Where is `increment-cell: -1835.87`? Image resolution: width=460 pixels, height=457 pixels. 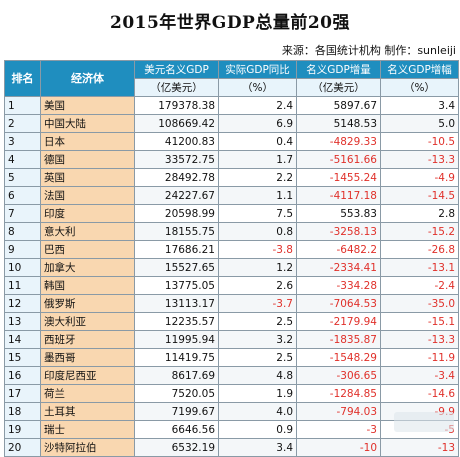 increment-cell: -1835.87 is located at coordinates (339, 340).